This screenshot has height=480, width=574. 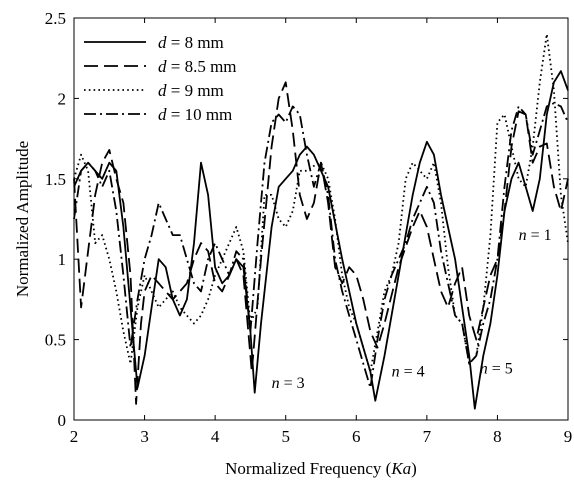 I want to click on y-tick-label: 1.5, so click(x=55, y=179).